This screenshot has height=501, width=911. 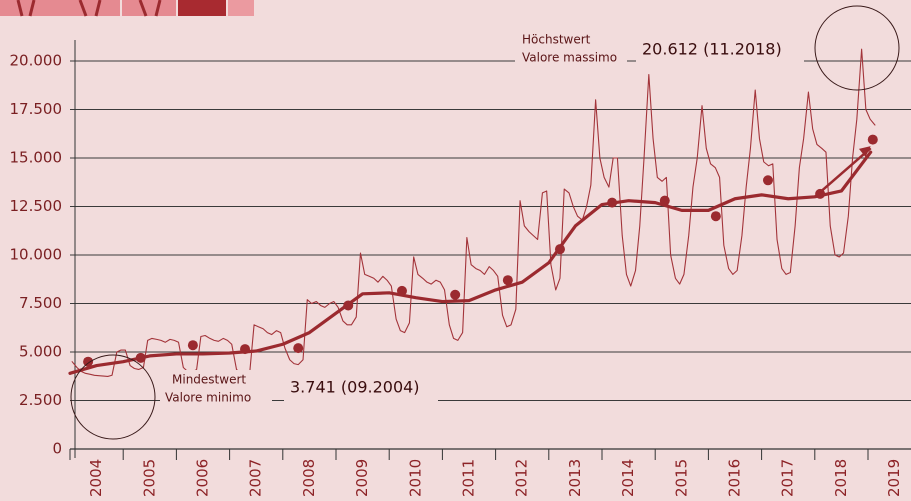 I want to click on y-tick-label: 5.000, so click(x=40, y=352).